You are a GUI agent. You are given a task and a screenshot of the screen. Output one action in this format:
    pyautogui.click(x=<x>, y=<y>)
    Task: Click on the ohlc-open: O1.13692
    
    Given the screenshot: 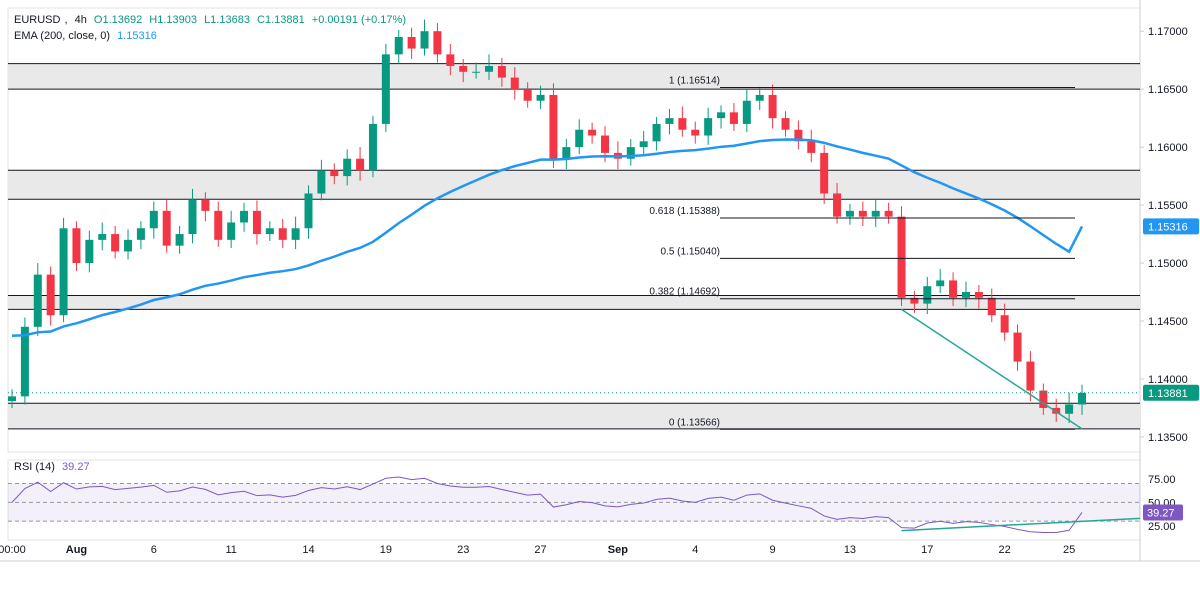 What is the action you would take?
    pyautogui.click(x=118, y=20)
    